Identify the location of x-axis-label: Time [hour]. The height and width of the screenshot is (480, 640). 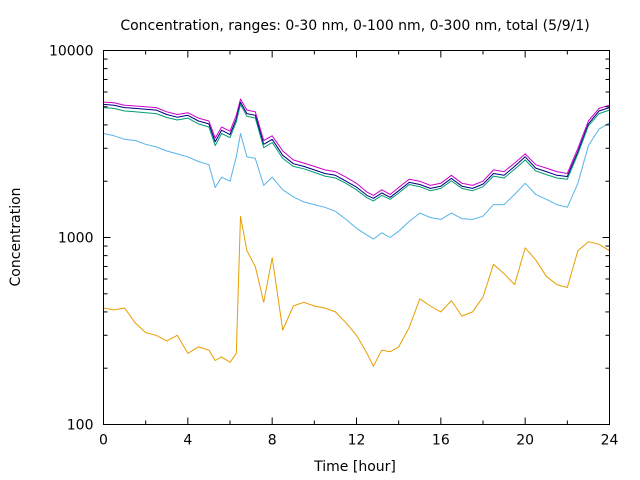
(354, 467).